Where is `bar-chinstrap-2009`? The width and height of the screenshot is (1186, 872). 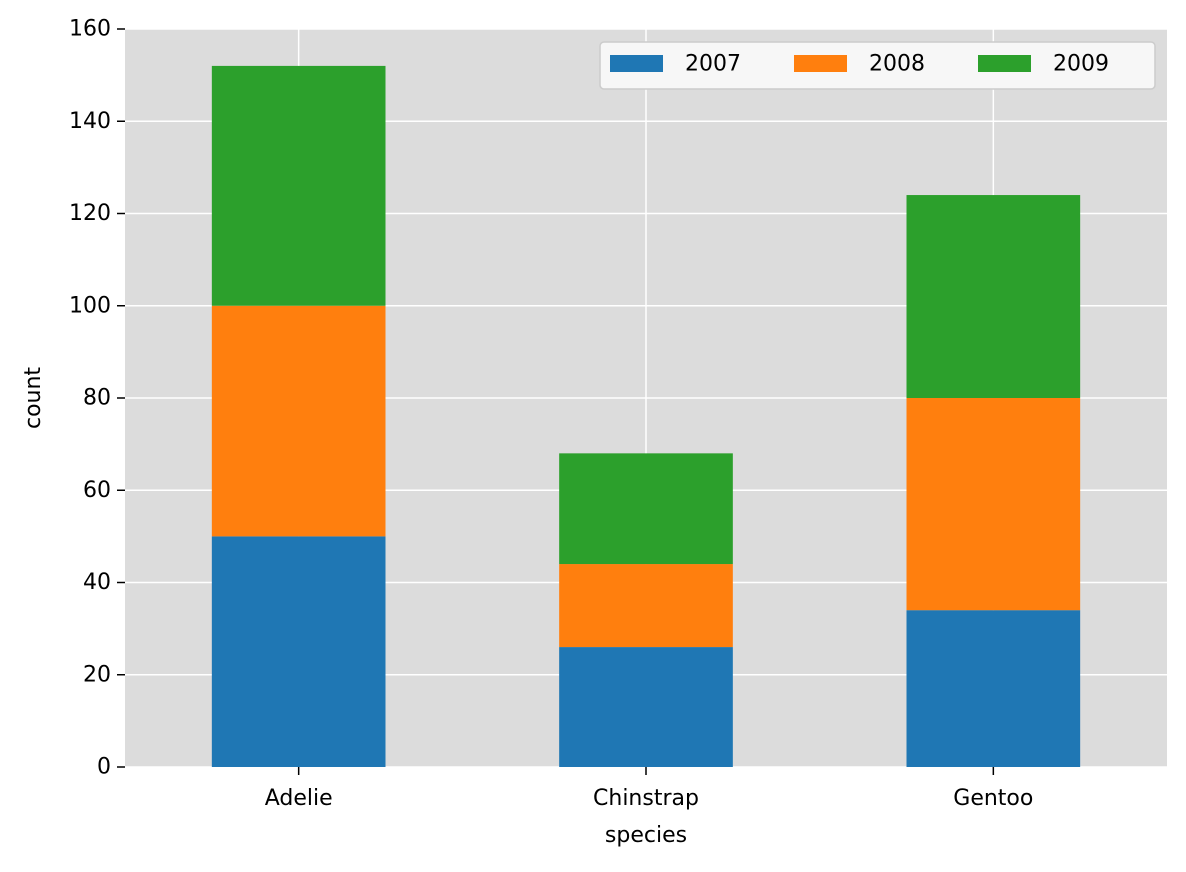 bar-chinstrap-2009 is located at coordinates (646, 509).